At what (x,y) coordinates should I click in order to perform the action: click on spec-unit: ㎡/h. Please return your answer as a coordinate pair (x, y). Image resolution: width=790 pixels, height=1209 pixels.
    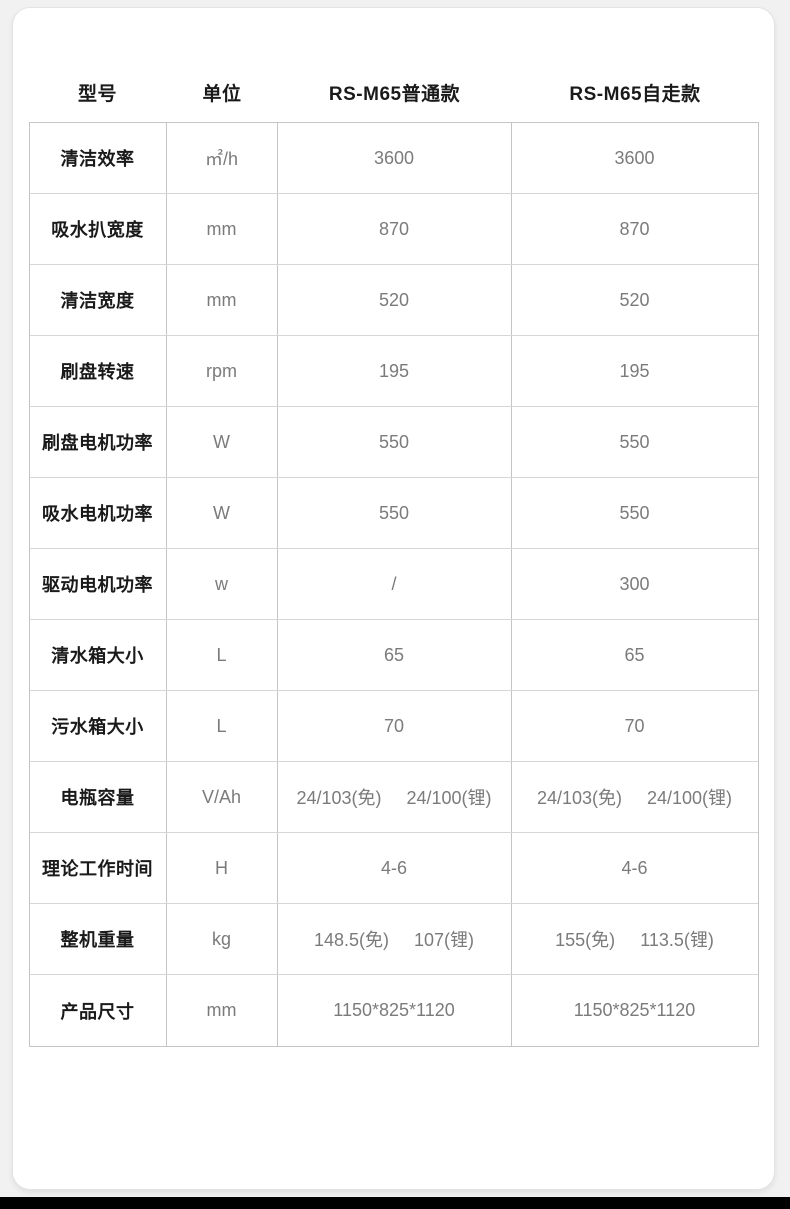
    Looking at the image, I should click on (222, 158).